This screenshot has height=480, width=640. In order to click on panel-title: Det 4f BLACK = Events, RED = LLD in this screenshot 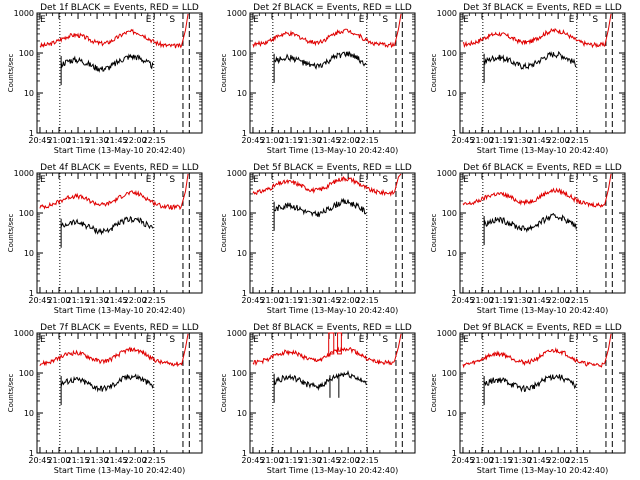, I will do `click(119, 168)`.